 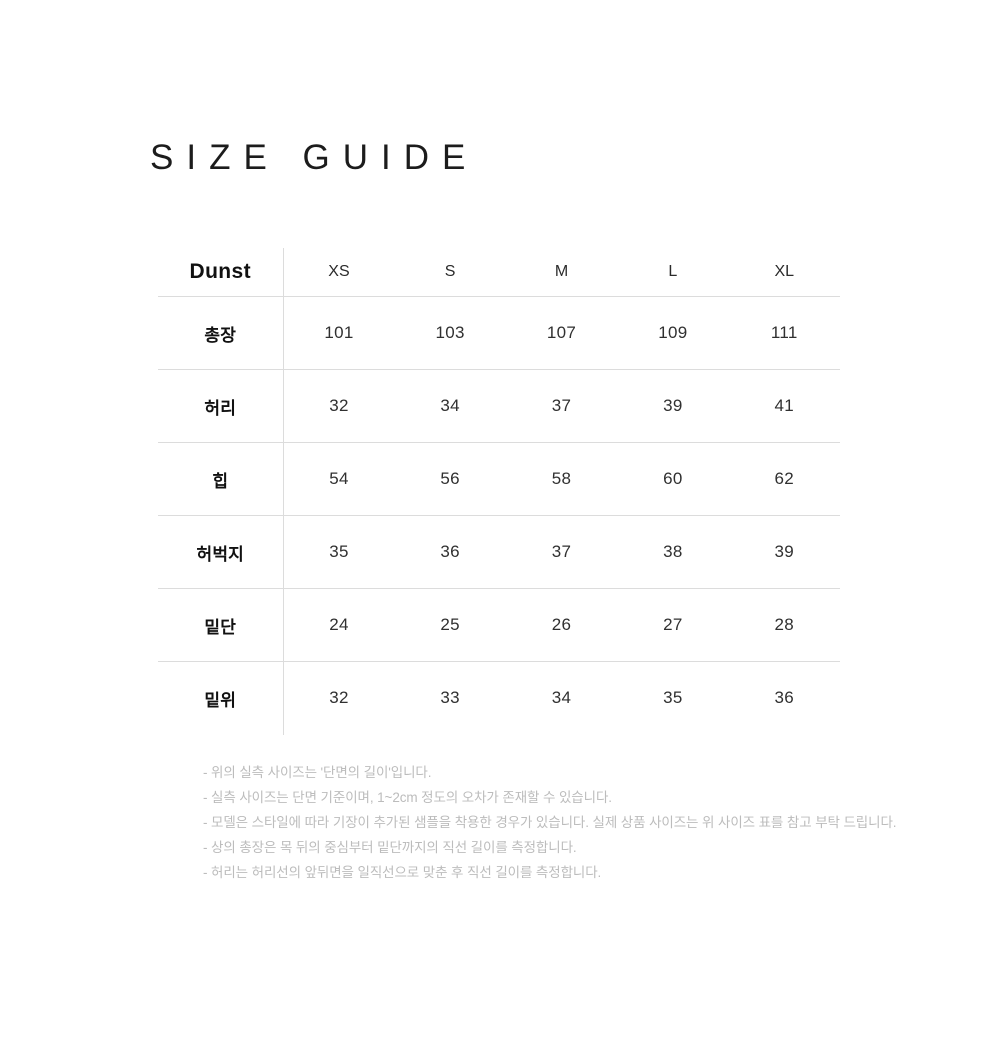 What do you see at coordinates (338, 272) in the screenshot?
I see `size-column-header-xs: XS` at bounding box center [338, 272].